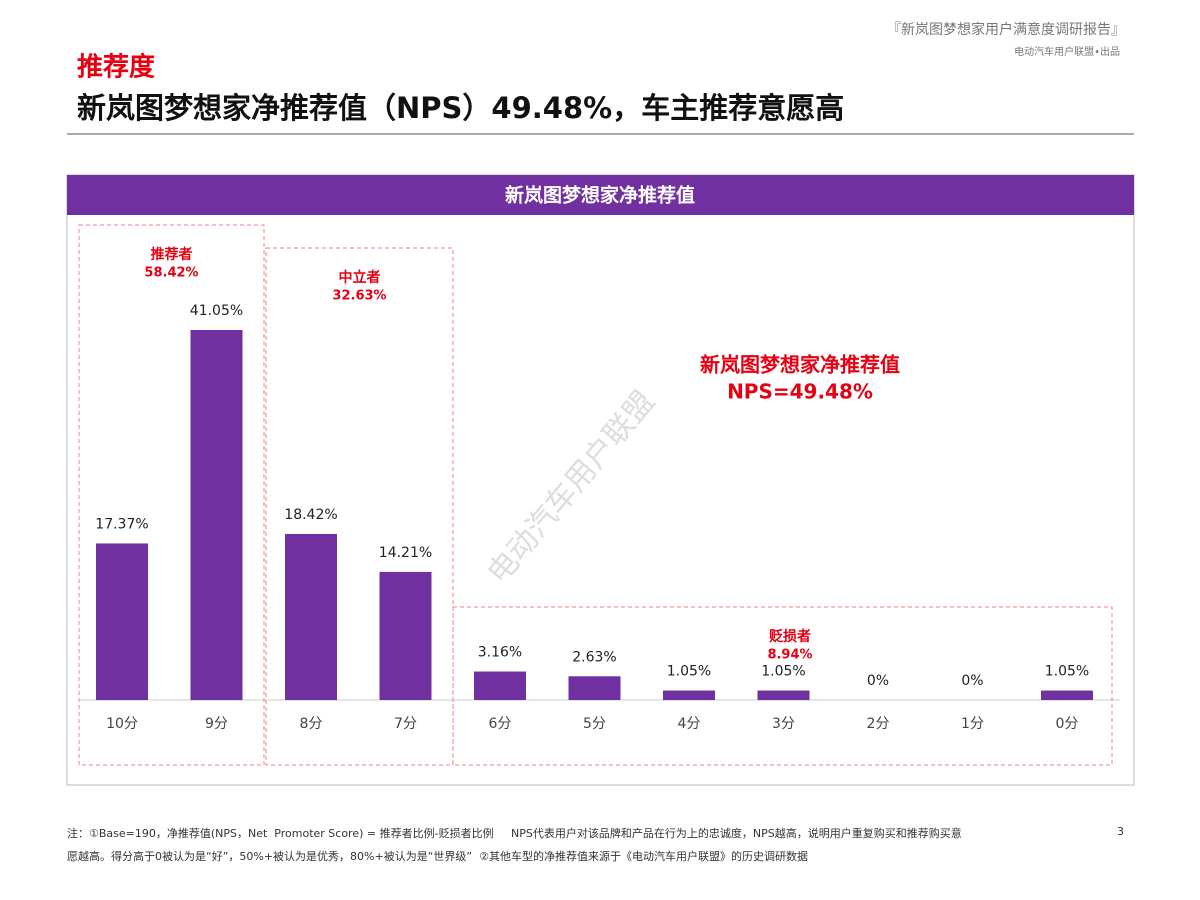 Image resolution: width=1200 pixels, height=900 pixels. Describe the element at coordinates (878, 724) in the screenshot. I see `x-tick-label: 2分` at that location.